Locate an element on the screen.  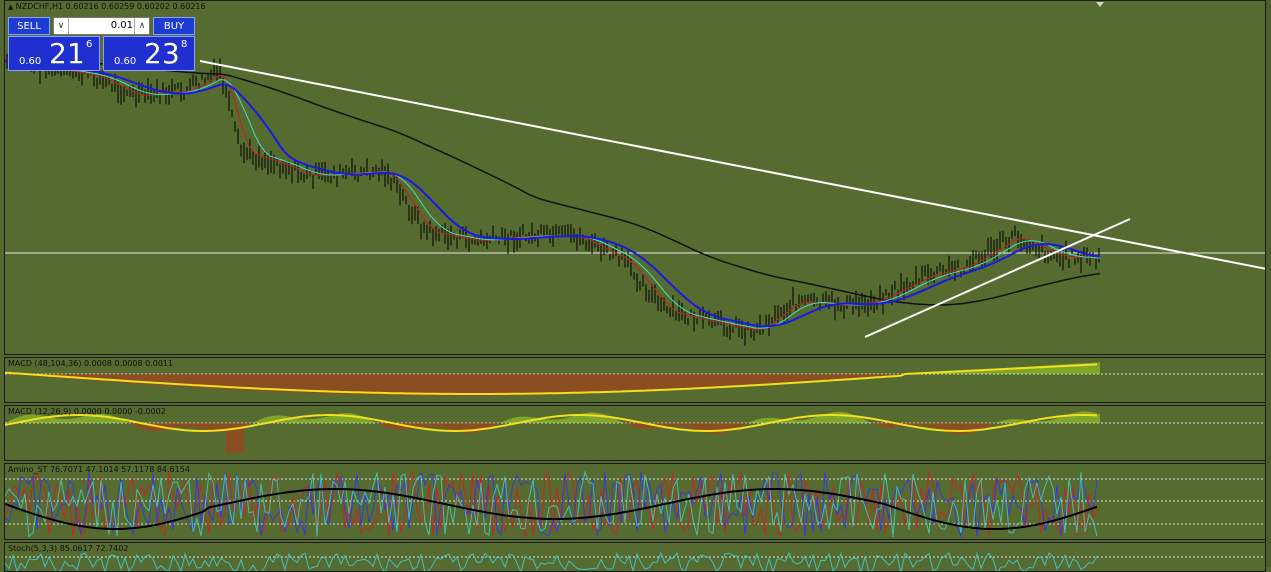
sell-price-prefix: 0.60 is located at coordinates (30, 61).